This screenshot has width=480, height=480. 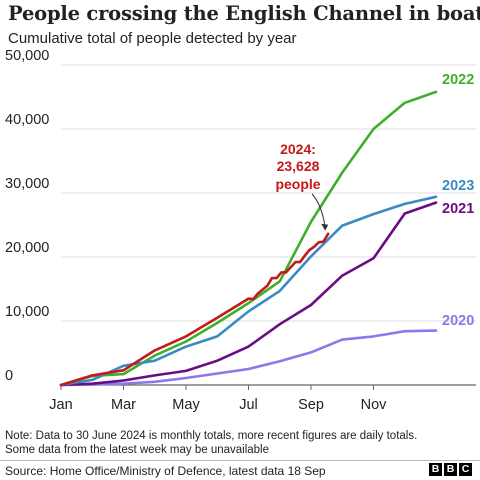 I want to click on series-label-2023: 2023, so click(x=458, y=186).